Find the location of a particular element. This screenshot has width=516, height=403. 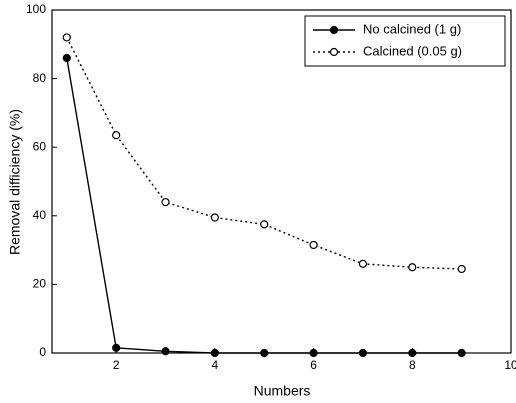

y-tick-label: 20 is located at coordinates (40, 284).